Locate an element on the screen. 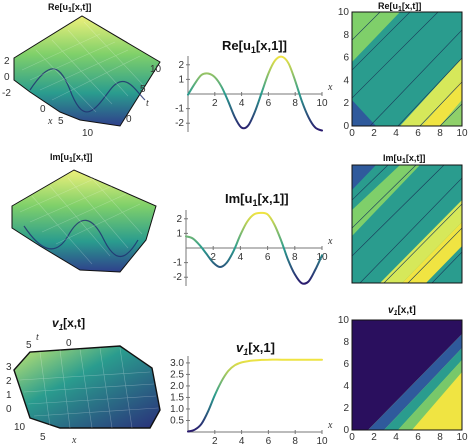 The image size is (474, 446). density-v-x-tick-0: 0 is located at coordinates (352, 437).